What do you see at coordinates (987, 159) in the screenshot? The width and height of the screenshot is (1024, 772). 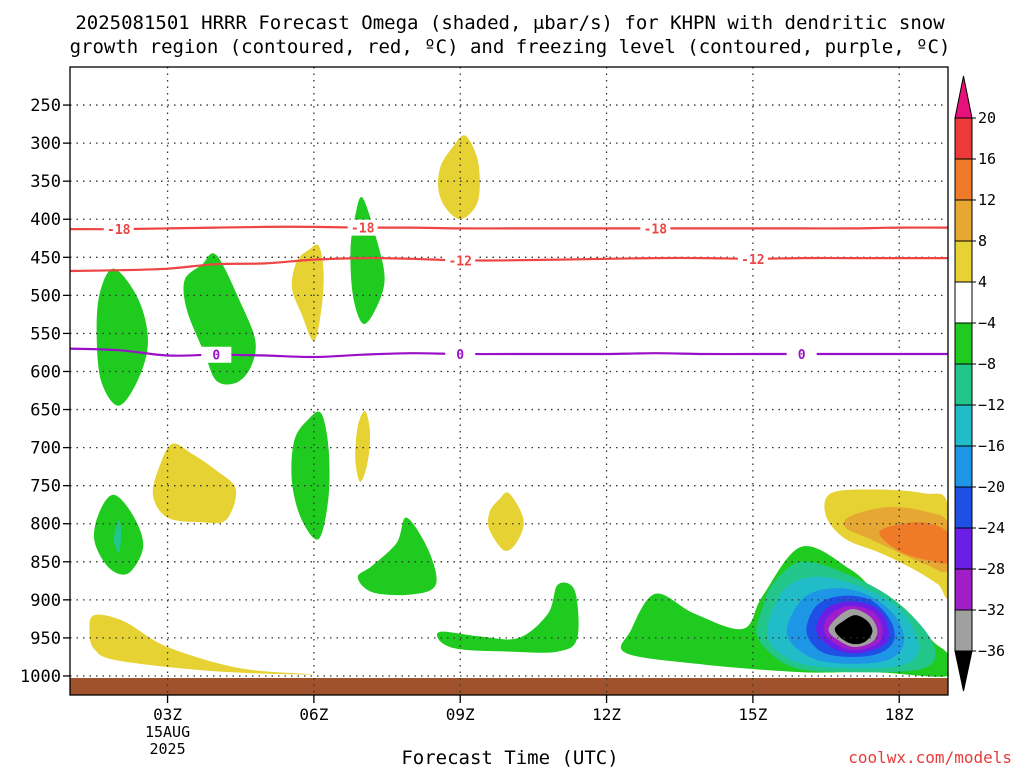 I see `colorbar-label-1: 16` at bounding box center [987, 159].